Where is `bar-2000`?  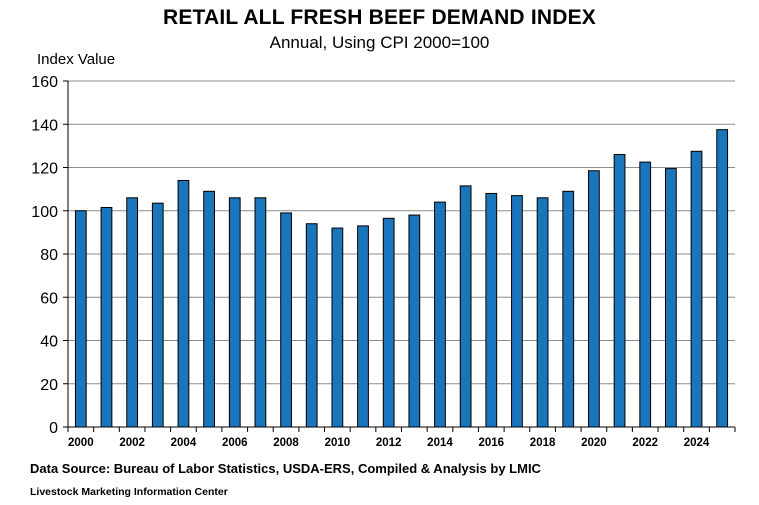
bar-2000 is located at coordinates (80, 319).